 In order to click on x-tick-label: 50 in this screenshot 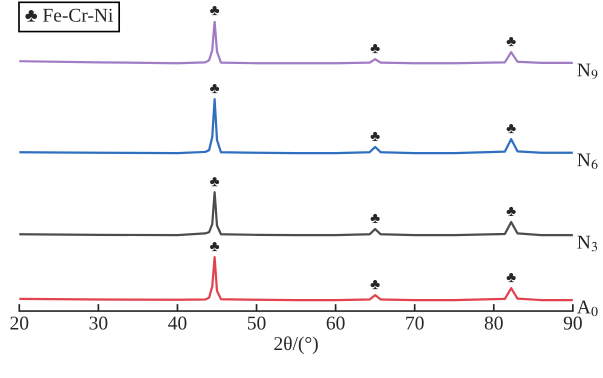, I will do `click(257, 323)`.